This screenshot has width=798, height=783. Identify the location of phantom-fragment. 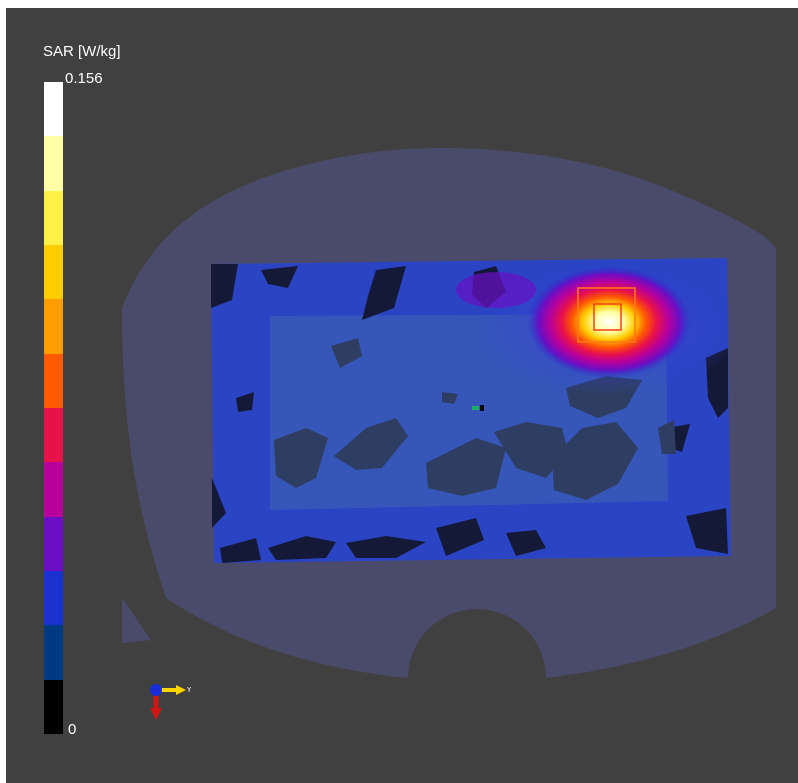
(136, 620).